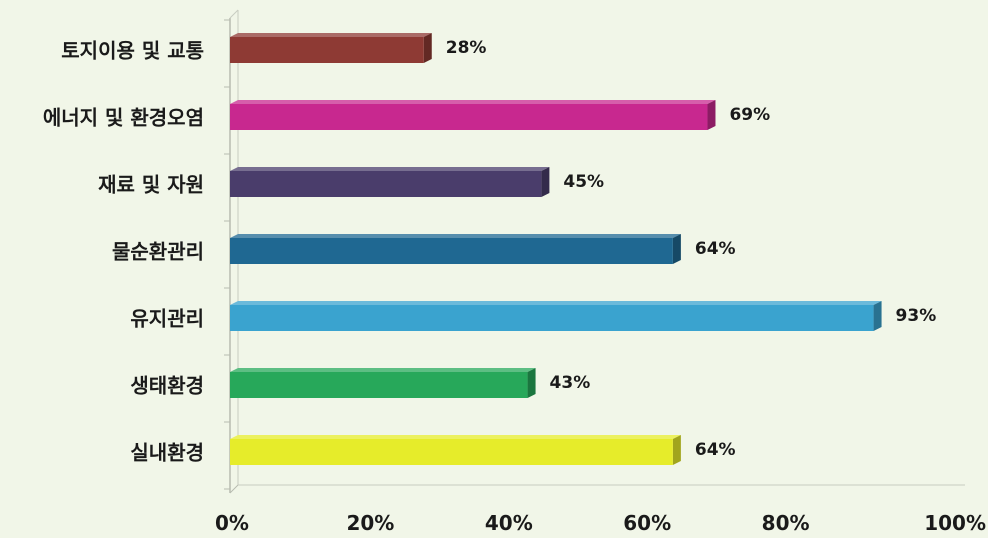 The image size is (988, 538). What do you see at coordinates (158, 252) in the screenshot?
I see `category-label: 물순환관리` at bounding box center [158, 252].